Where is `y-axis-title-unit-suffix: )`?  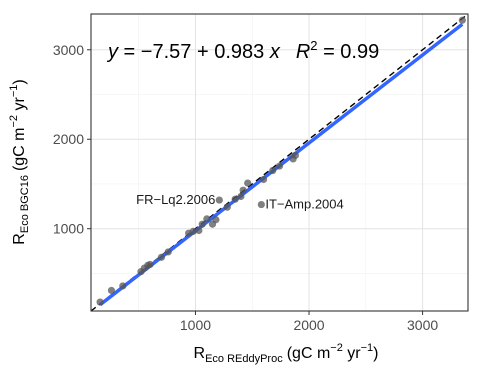 y-axis-title-unit-suffix: ) is located at coordinates (19, 81).